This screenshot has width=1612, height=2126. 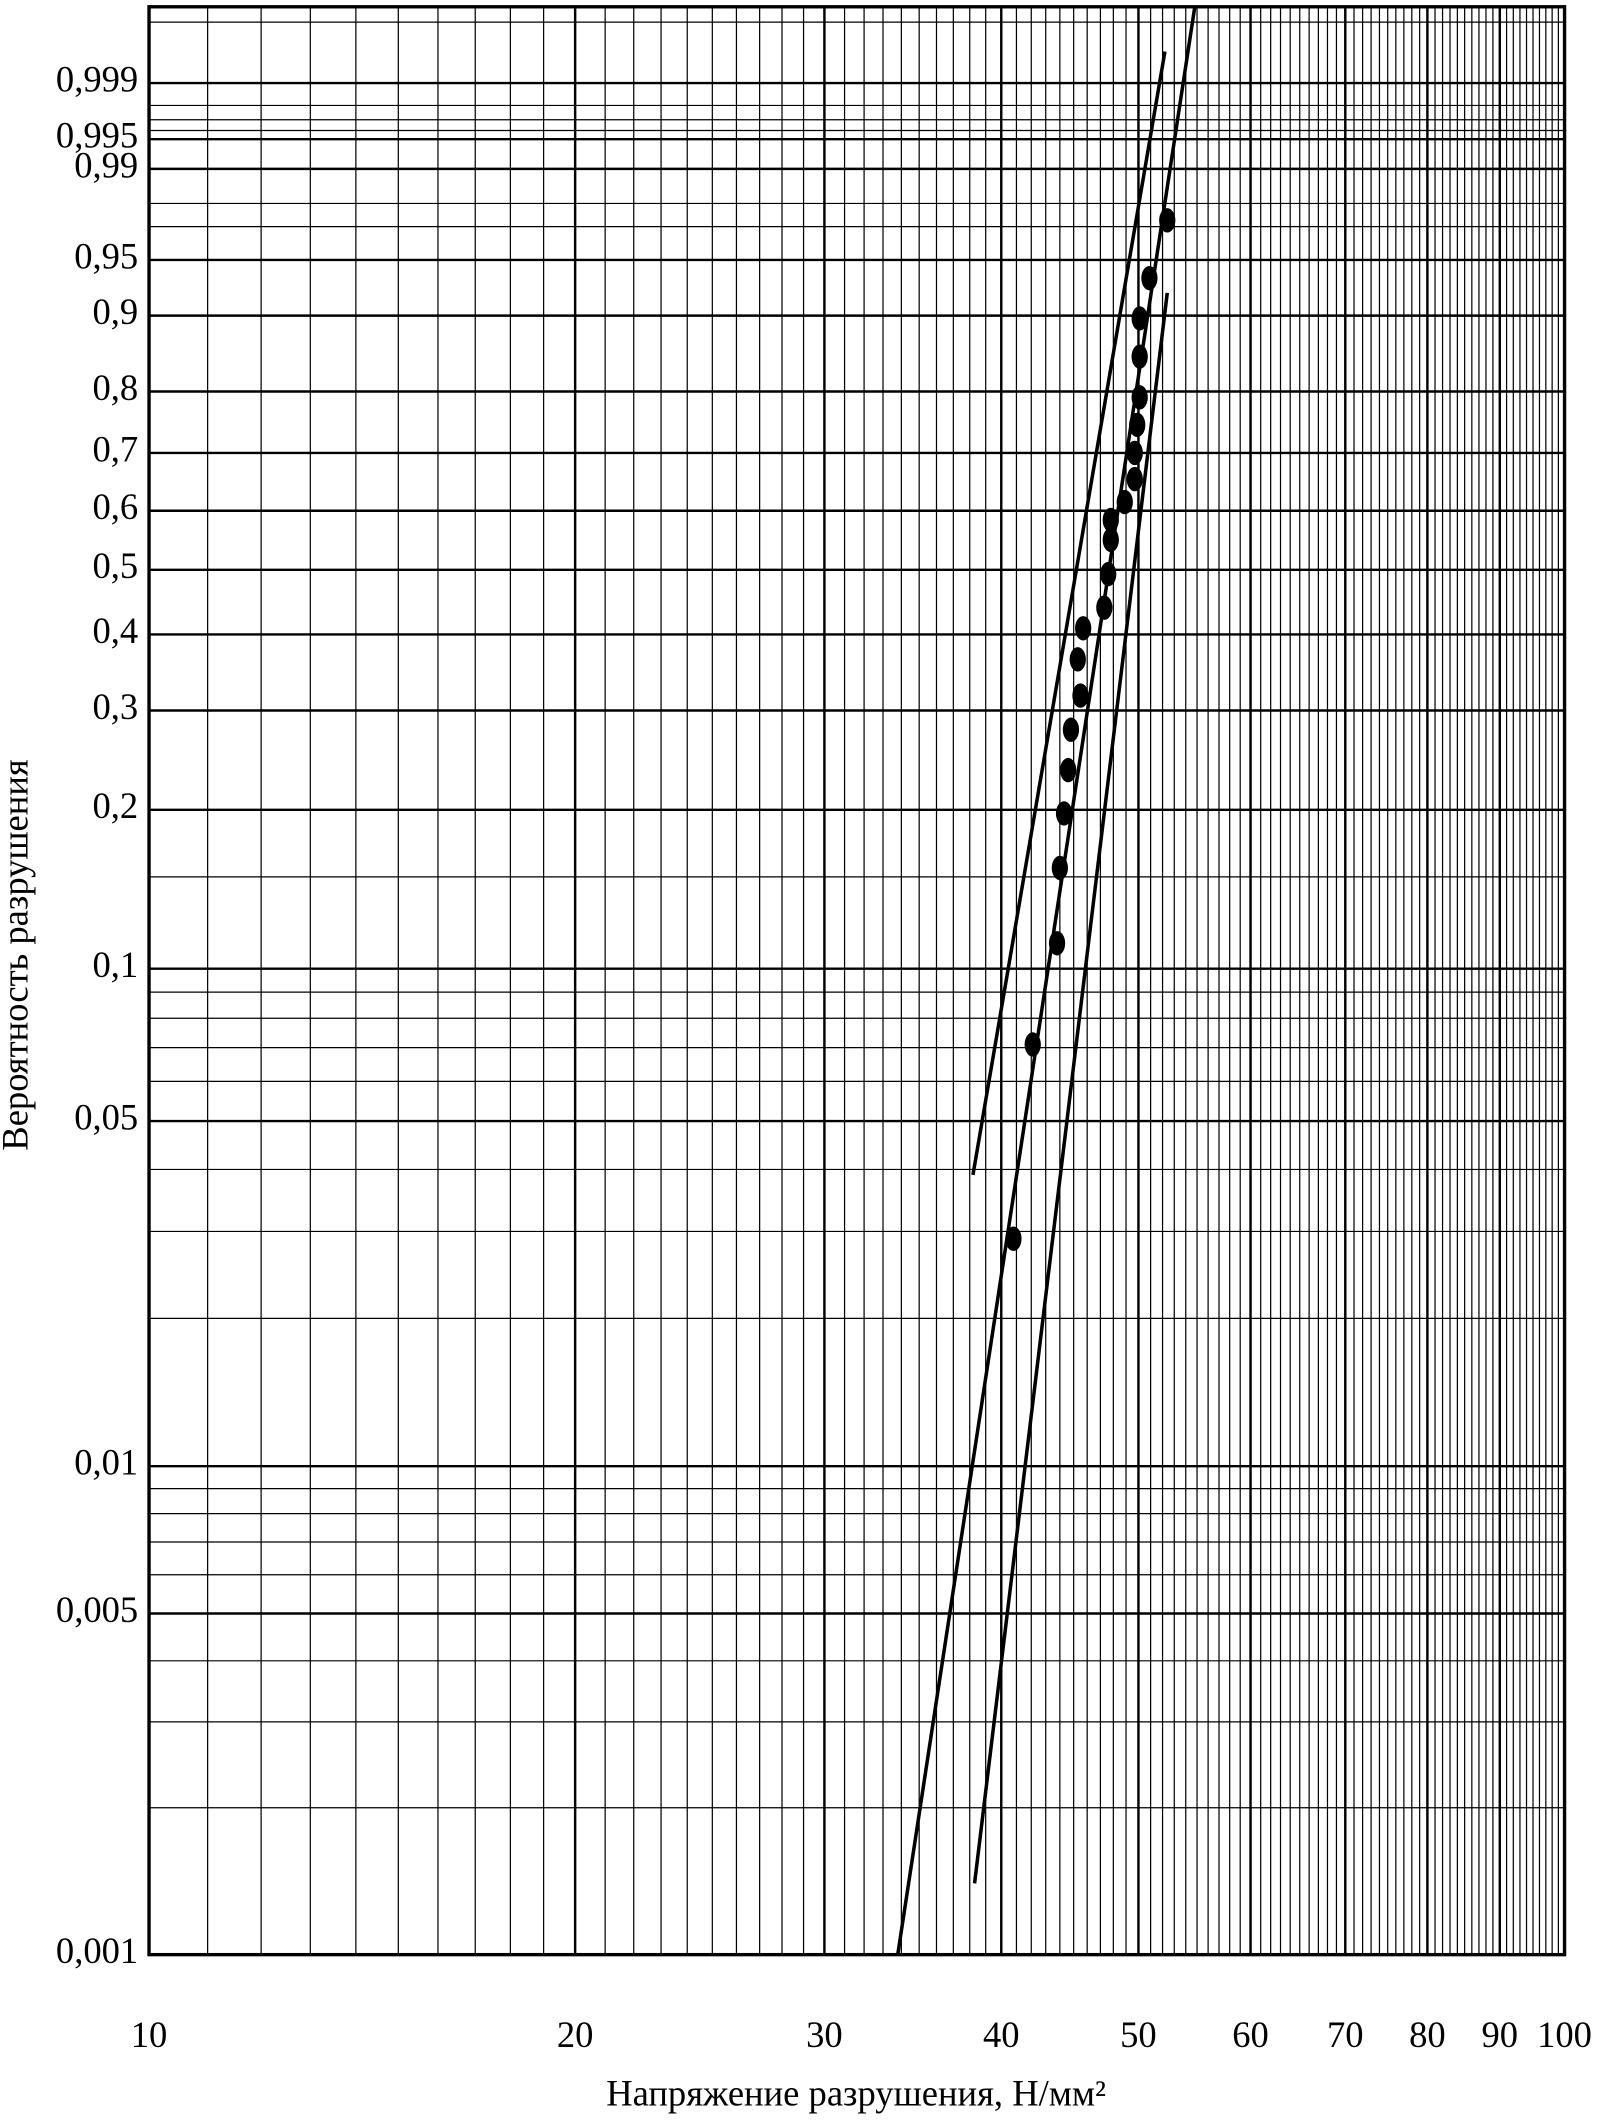 What do you see at coordinates (1250, 2034) in the screenshot?
I see `x-tick-label: 60` at bounding box center [1250, 2034].